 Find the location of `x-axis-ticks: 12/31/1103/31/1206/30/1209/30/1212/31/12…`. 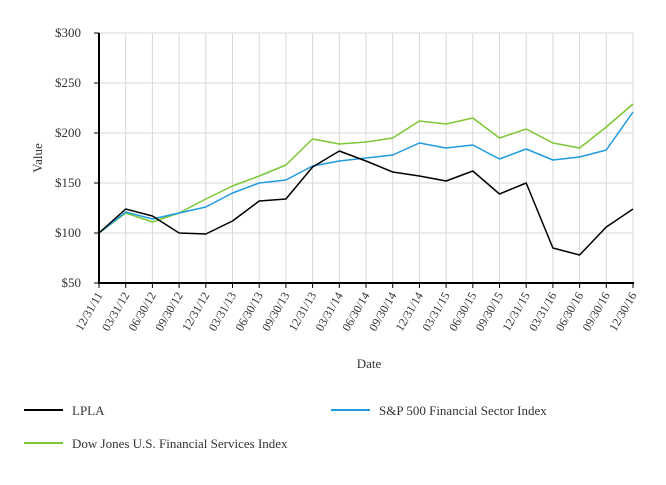

x-axis-ticks: 12/31/1103/31/1206/30/1209/30/1212/31/12… is located at coordinates (356, 308).